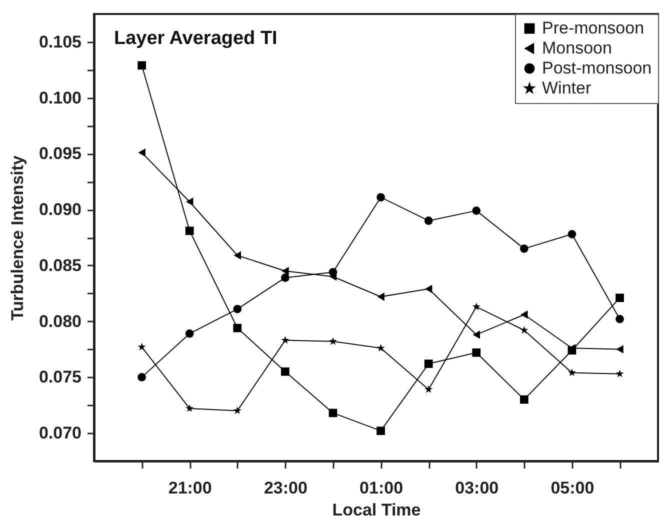 This screenshot has width=660, height=524. Describe the element at coordinates (60, 210) in the screenshot. I see `y-tick-label: 0.090` at that location.